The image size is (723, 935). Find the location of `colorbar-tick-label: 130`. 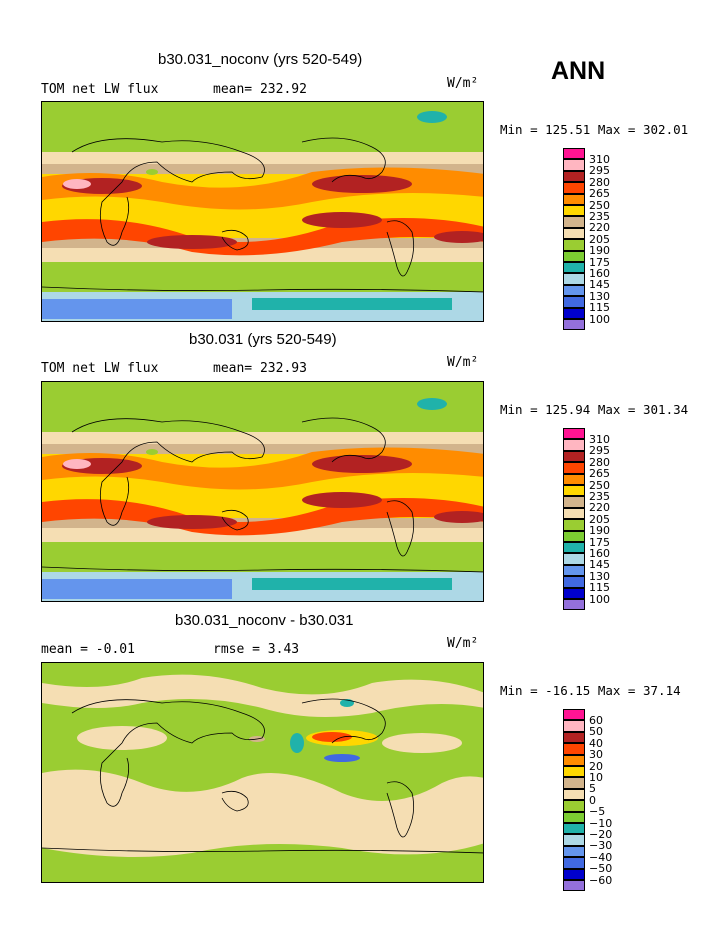

colorbar-tick-label: 130 is located at coordinates (599, 296).